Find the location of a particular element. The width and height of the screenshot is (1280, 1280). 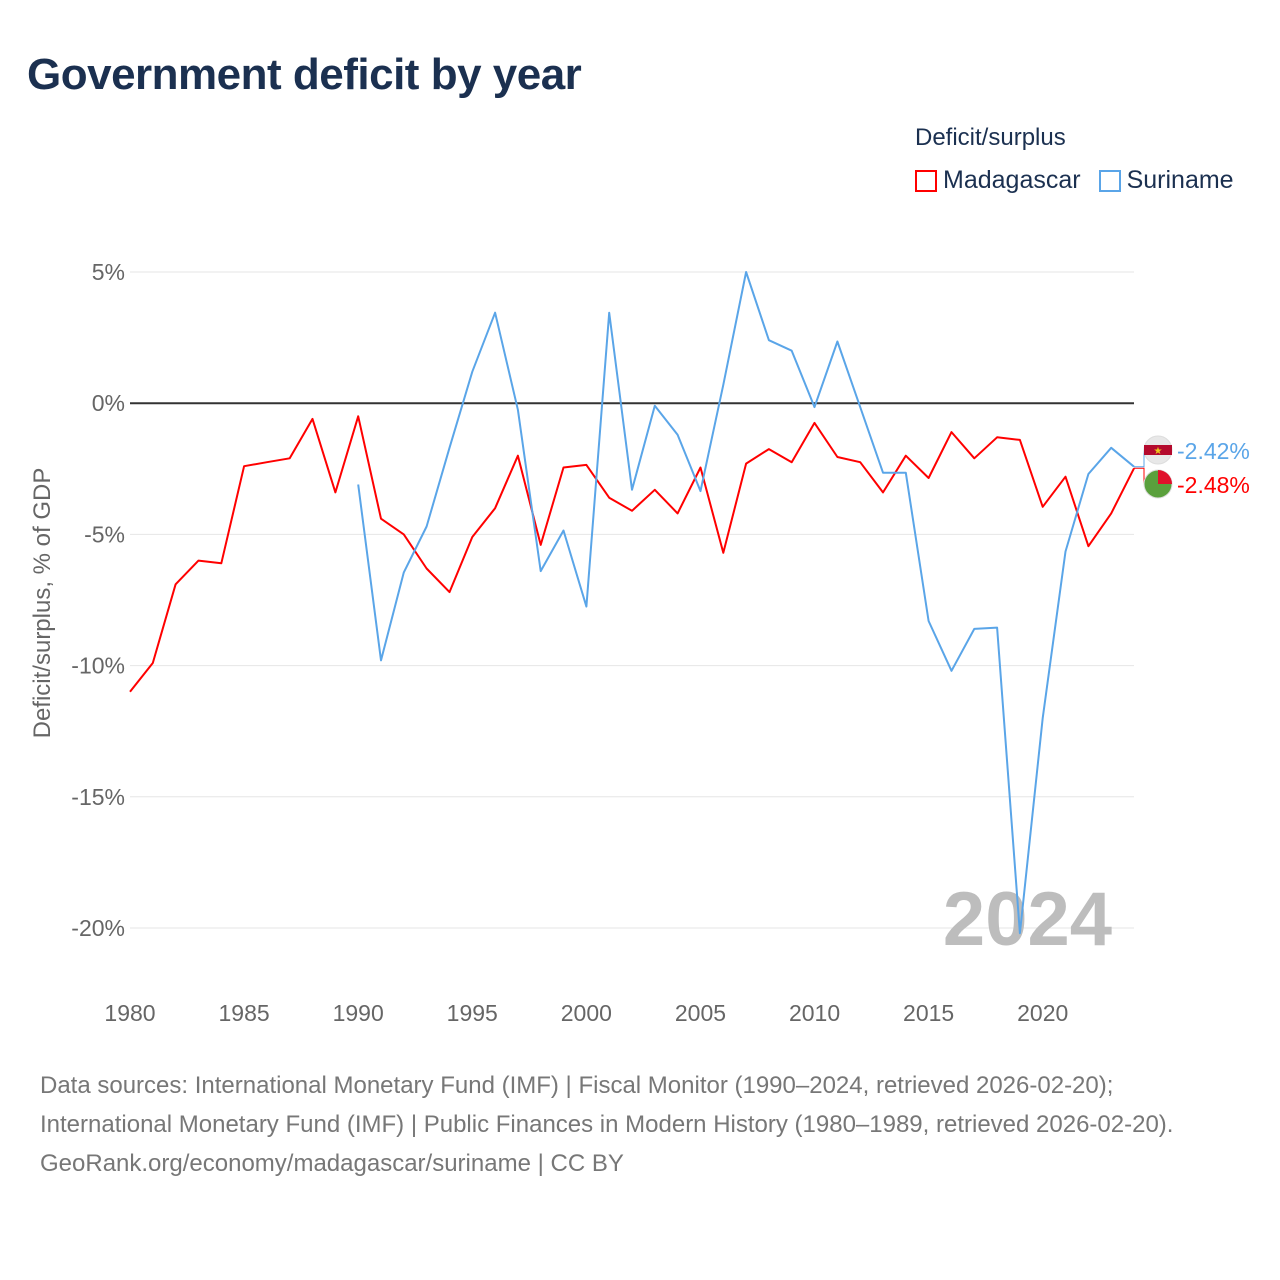

y-tick-label: -20% is located at coordinates (98, 928).